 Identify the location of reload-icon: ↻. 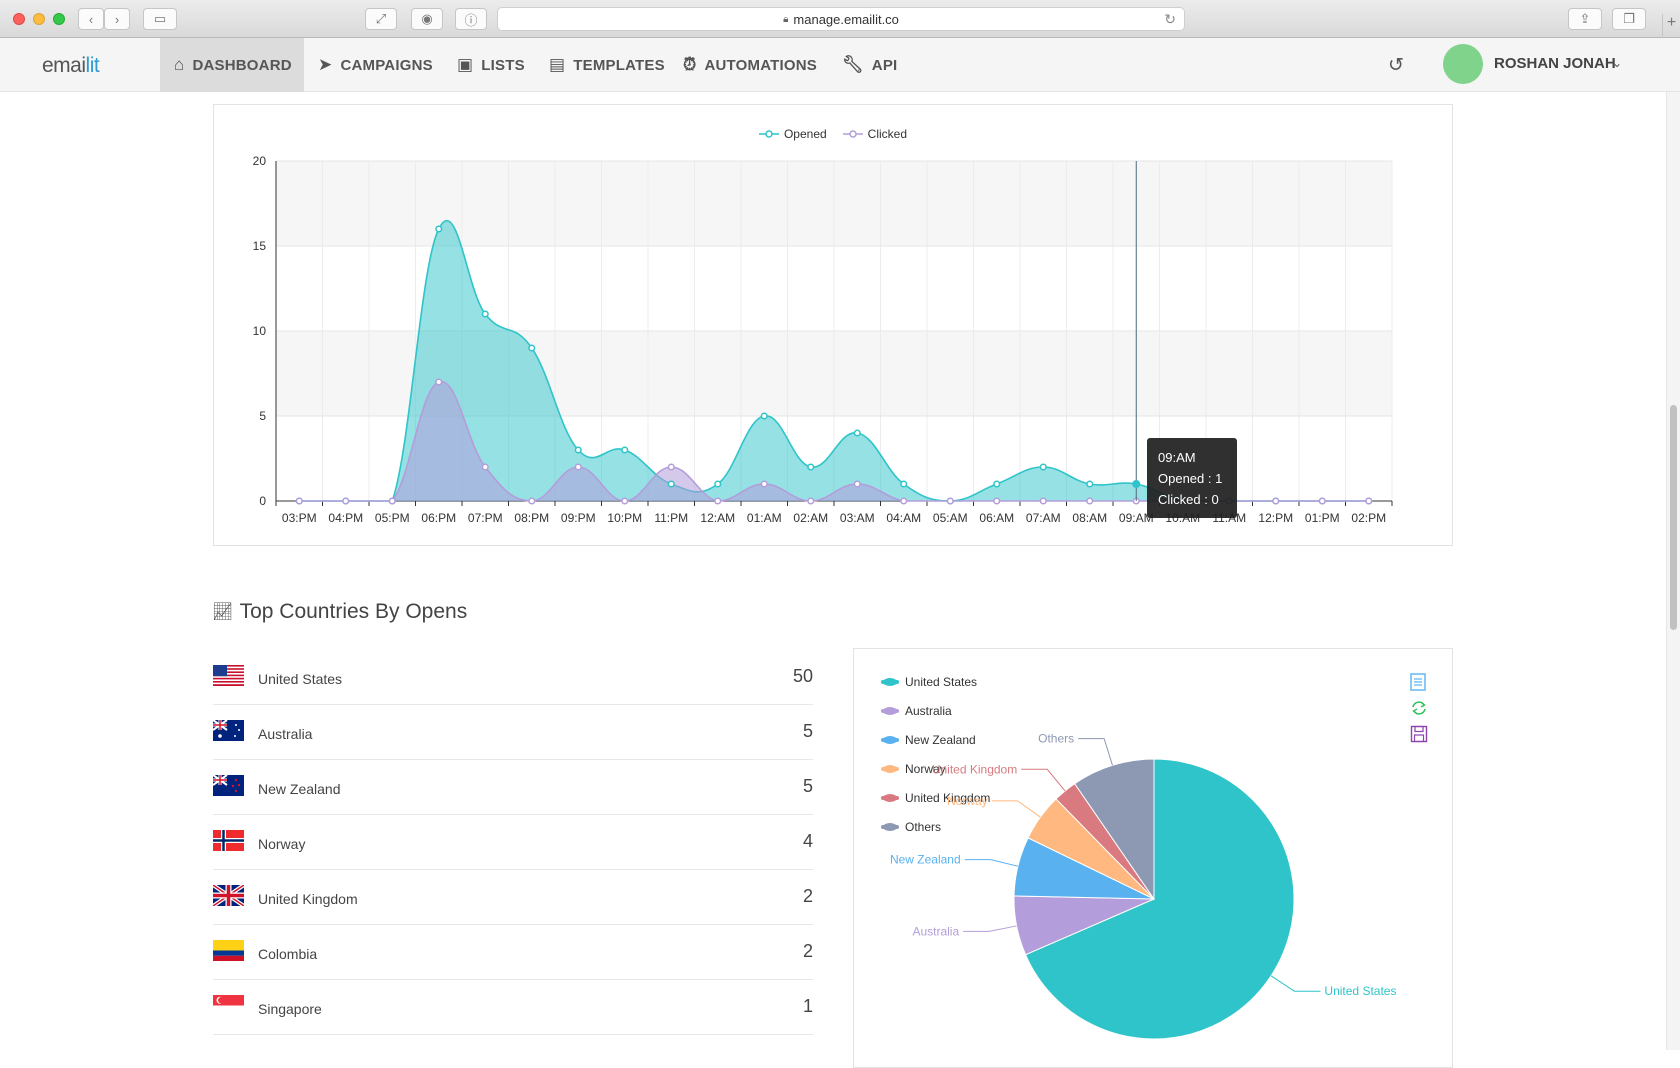
(1170, 19).